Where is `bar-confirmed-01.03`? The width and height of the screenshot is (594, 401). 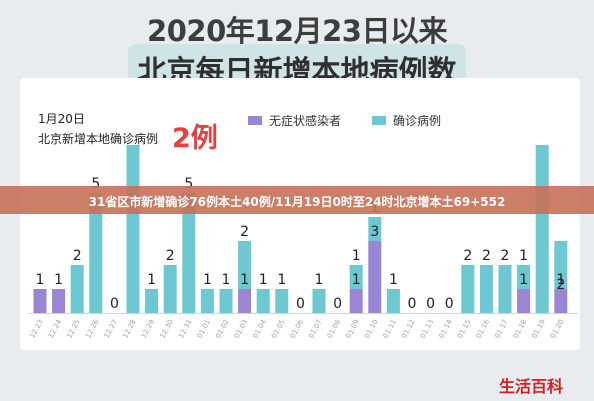 bar-confirmed-01.03 is located at coordinates (245, 265).